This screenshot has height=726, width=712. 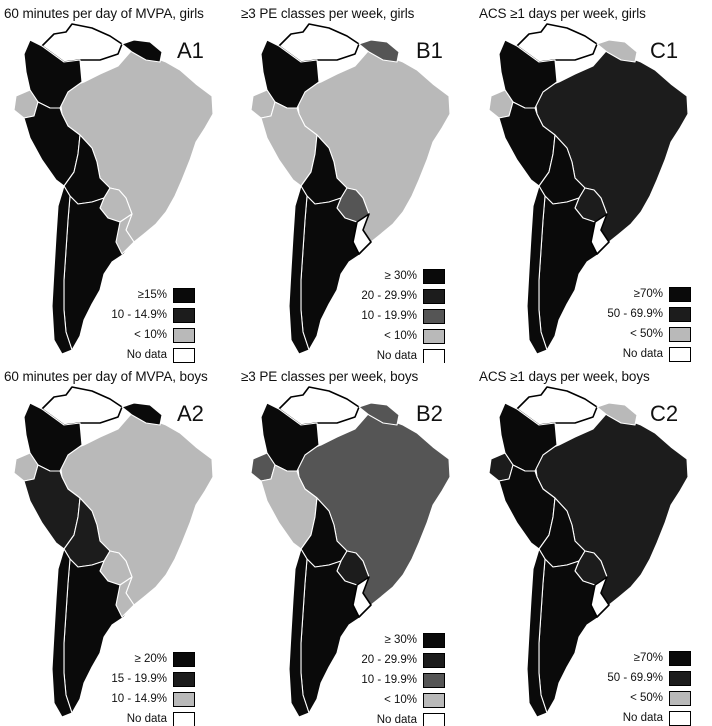 What do you see at coordinates (190, 50) in the screenshot?
I see `panel-tag: A1` at bounding box center [190, 50].